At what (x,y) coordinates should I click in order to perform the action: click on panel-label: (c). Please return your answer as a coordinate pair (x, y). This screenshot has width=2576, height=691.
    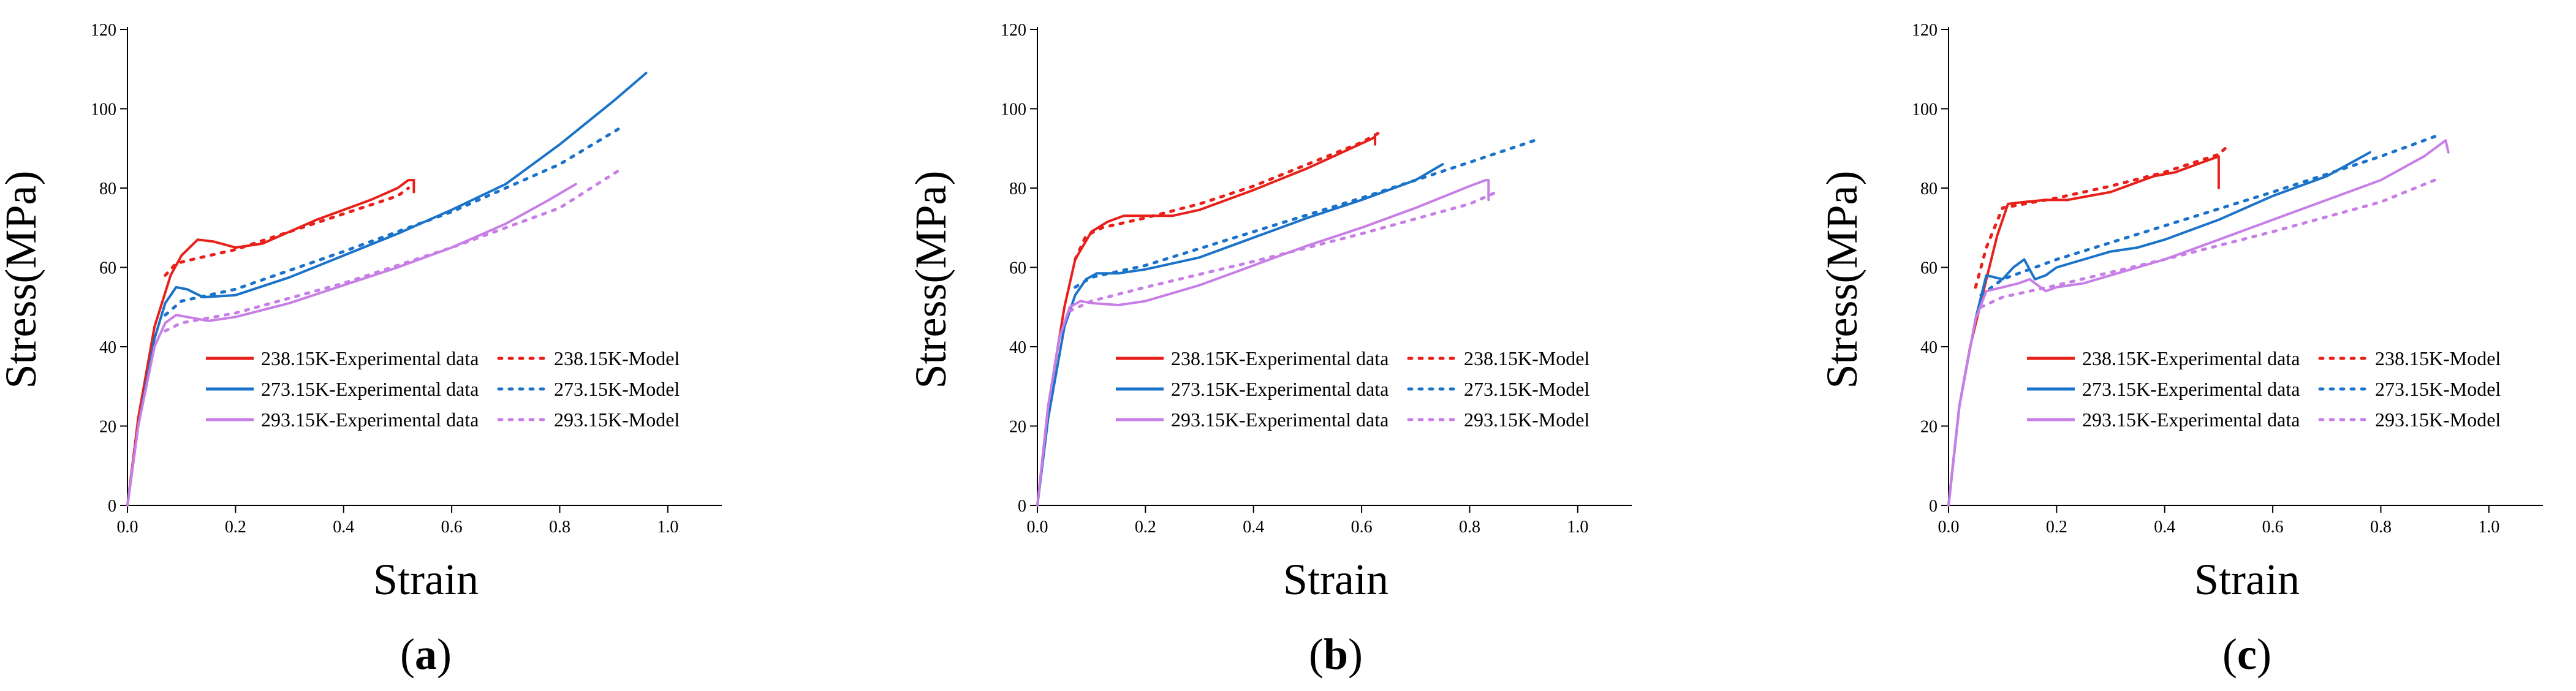
    Looking at the image, I should click on (2246, 654).